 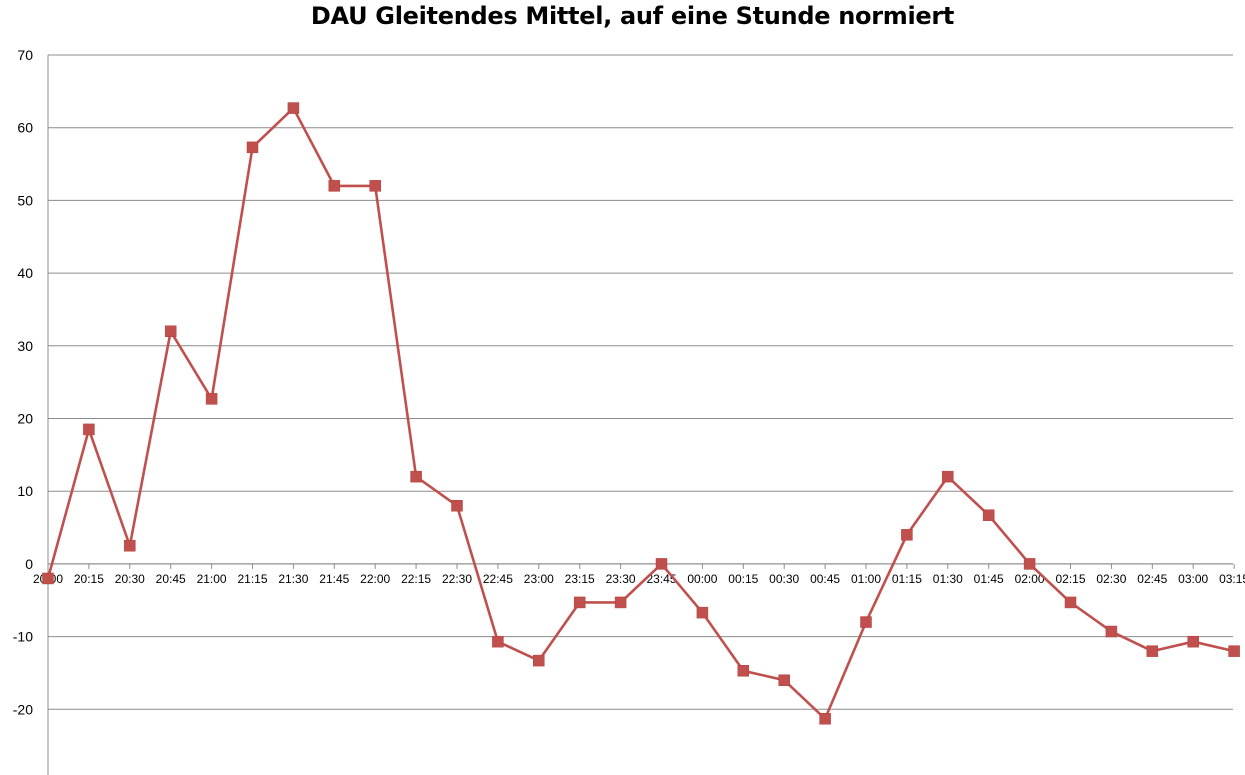 I want to click on x-tick-label: 00:00, so click(x=702, y=579).